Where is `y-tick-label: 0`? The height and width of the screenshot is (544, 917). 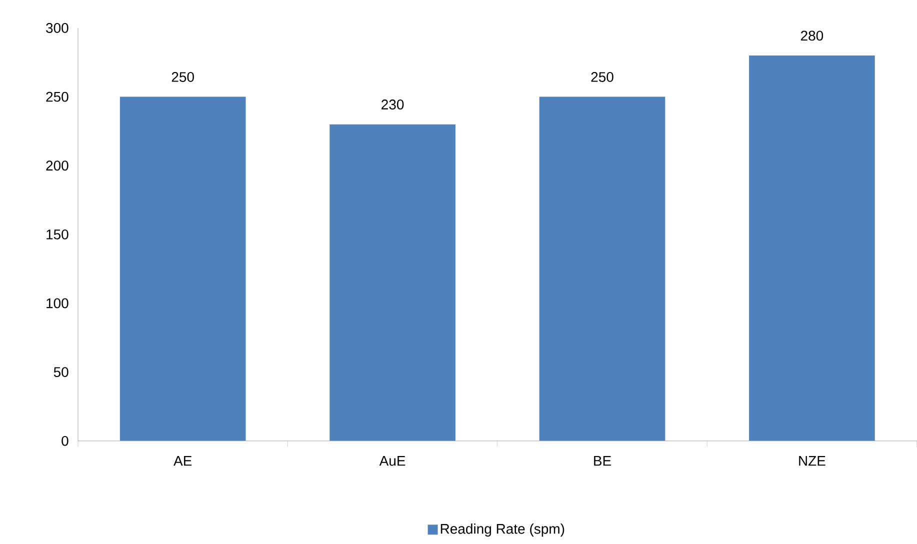
y-tick-label: 0 is located at coordinates (65, 441).